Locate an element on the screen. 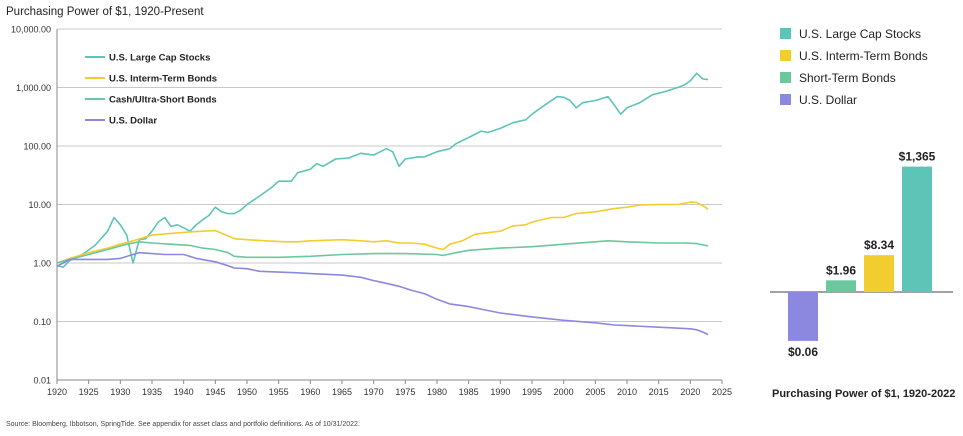 The image size is (963, 436). x-tick-label: 2000 is located at coordinates (564, 392).